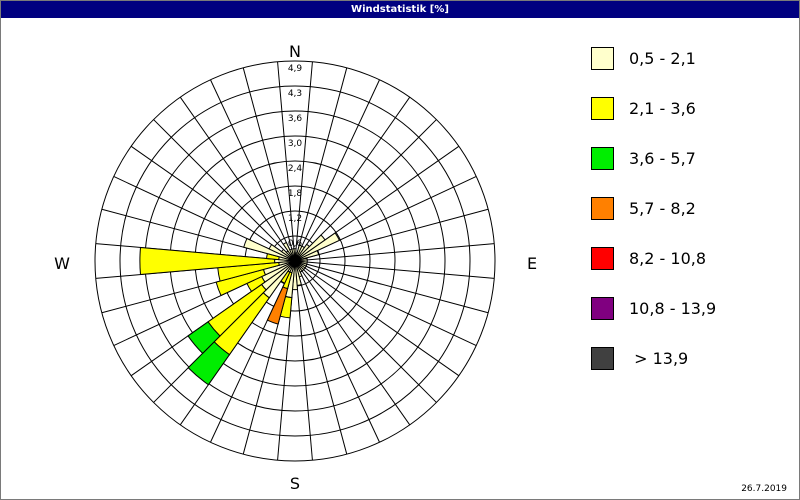 The height and width of the screenshot is (500, 800). I want to click on radial-tick-label: 3,6, so click(295, 119).